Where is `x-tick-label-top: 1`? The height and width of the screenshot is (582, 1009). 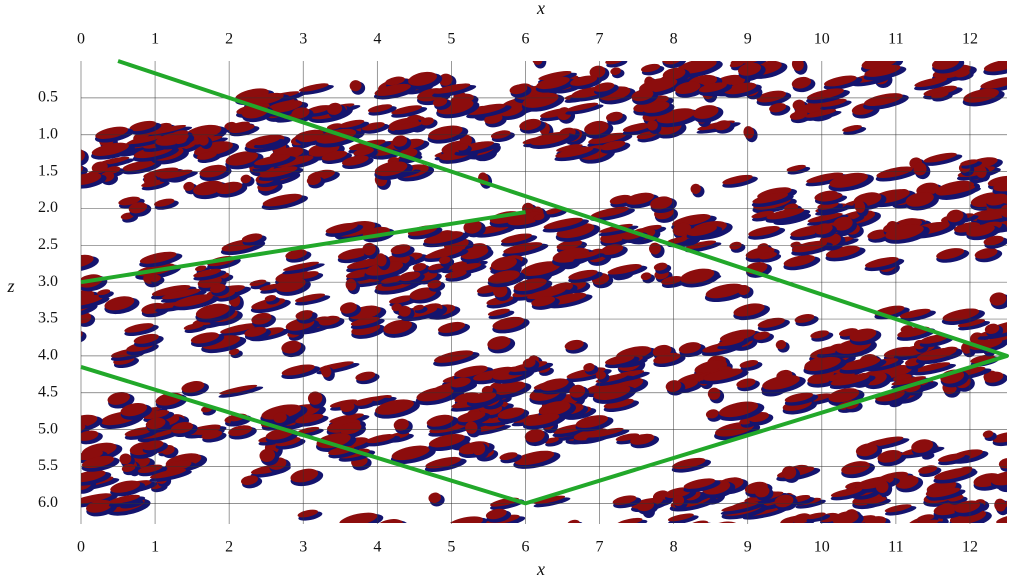 x-tick-label-top: 1 is located at coordinates (155, 39).